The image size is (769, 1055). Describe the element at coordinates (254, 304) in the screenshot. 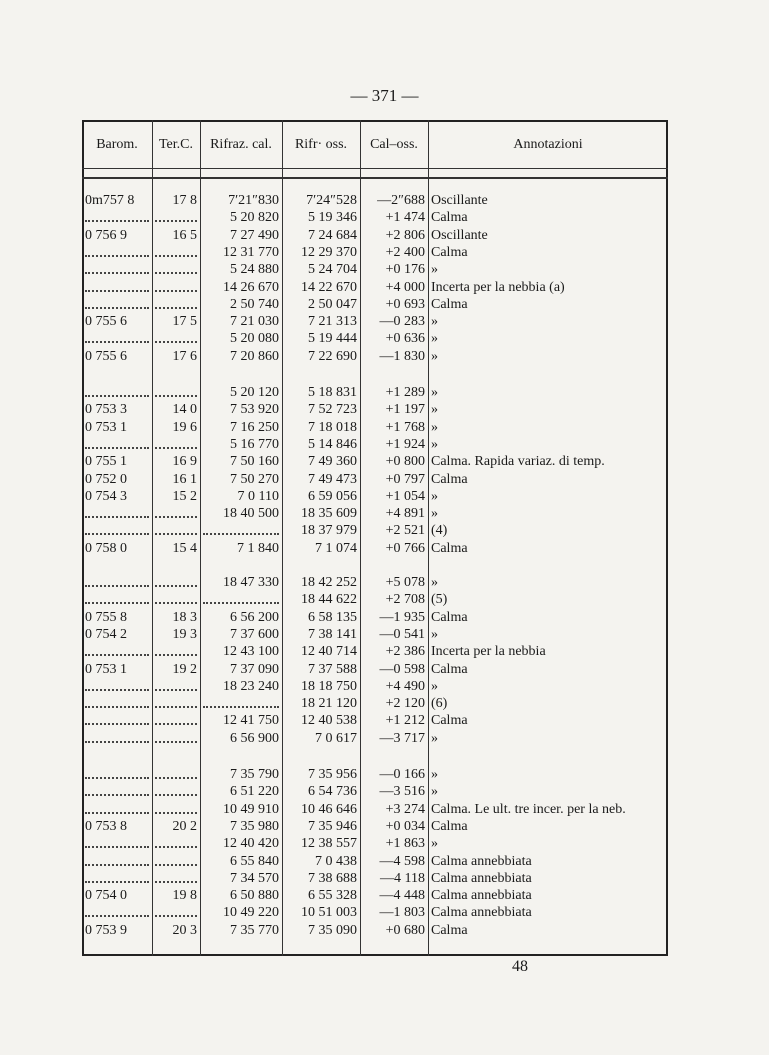

I see `cell-value: 2 50 740` at that location.